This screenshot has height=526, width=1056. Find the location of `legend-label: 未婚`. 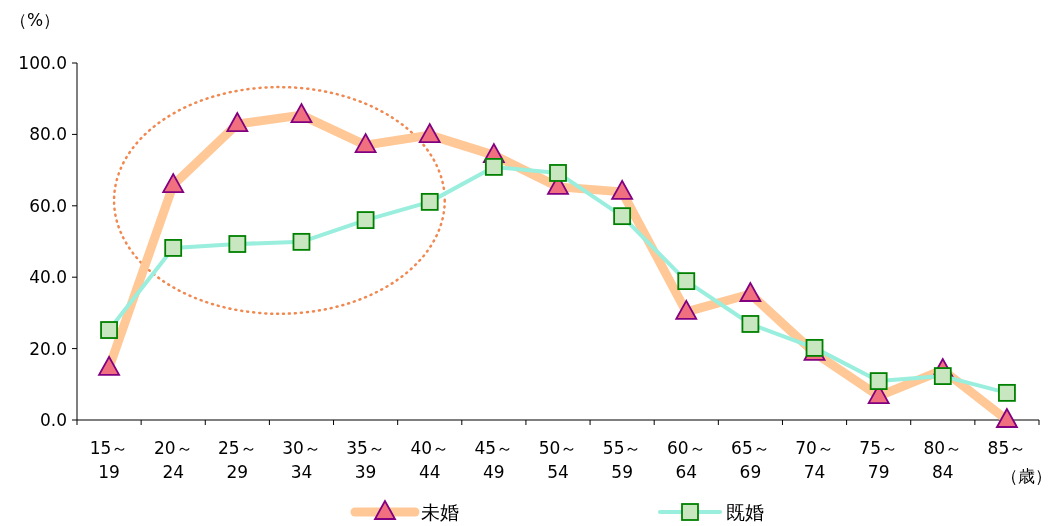

legend-label: 未婚 is located at coordinates (440, 512).